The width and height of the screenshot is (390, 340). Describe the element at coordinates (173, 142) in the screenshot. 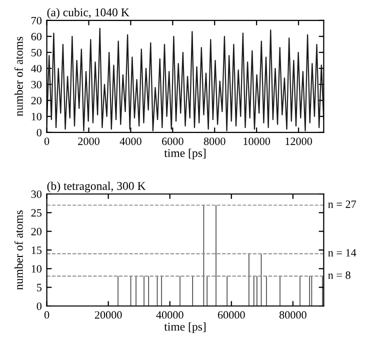

I see `x-tick-label: 6000` at that location.